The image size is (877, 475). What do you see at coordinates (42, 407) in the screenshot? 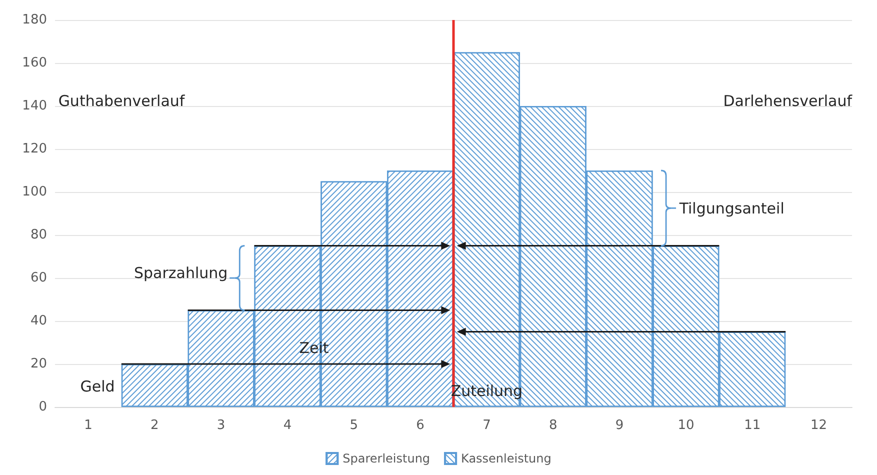
I see `y-tick-label: 0` at bounding box center [42, 407].